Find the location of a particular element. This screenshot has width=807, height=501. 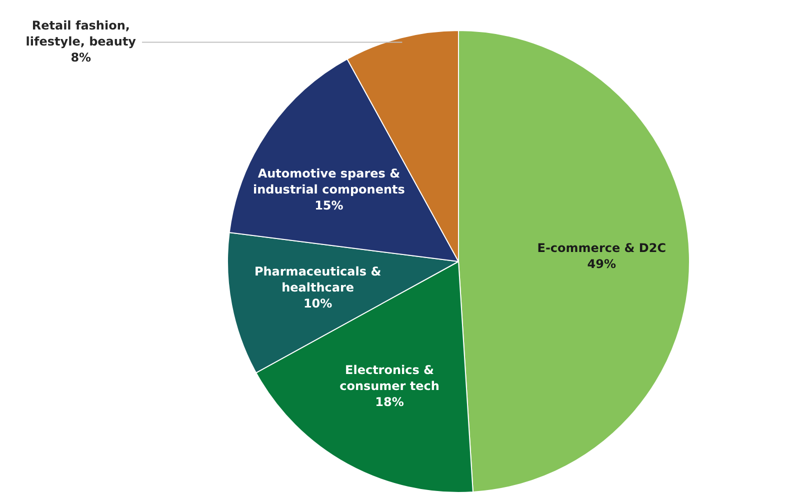

slice-label: Pharmaceuticals & healthcare is located at coordinates (318, 279).